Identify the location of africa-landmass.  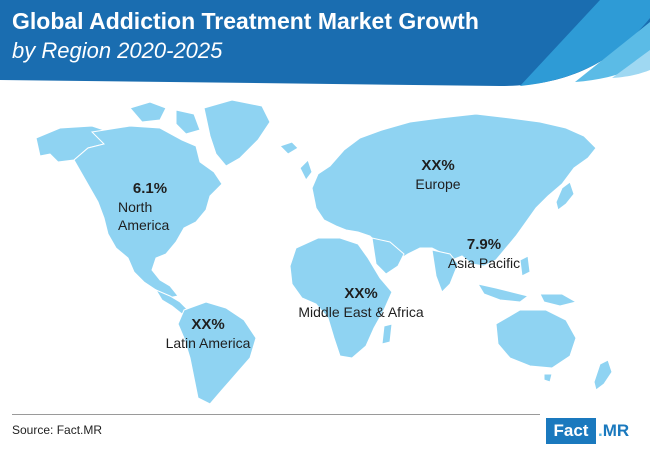
(341, 298).